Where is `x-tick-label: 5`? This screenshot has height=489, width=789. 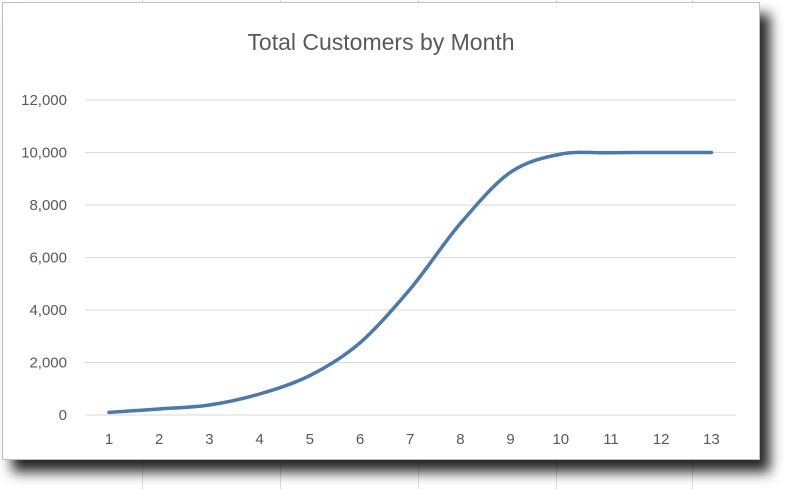 x-tick-label: 5 is located at coordinates (310, 439).